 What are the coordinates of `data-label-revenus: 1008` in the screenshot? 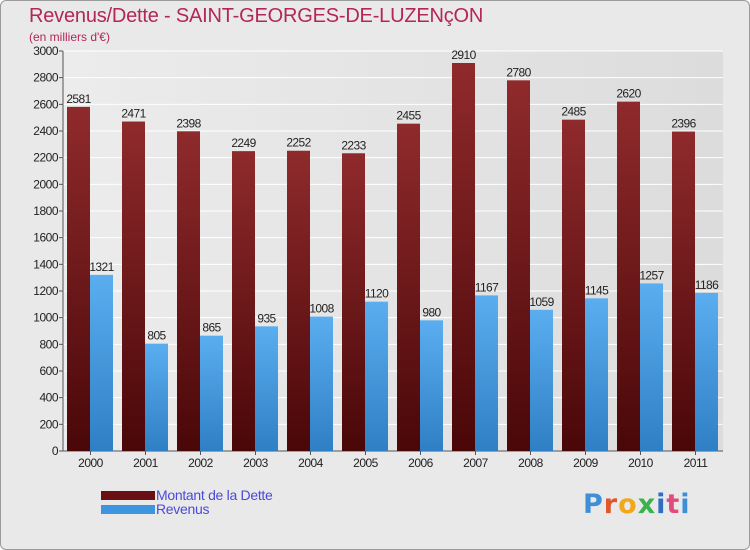 It's located at (321, 309).